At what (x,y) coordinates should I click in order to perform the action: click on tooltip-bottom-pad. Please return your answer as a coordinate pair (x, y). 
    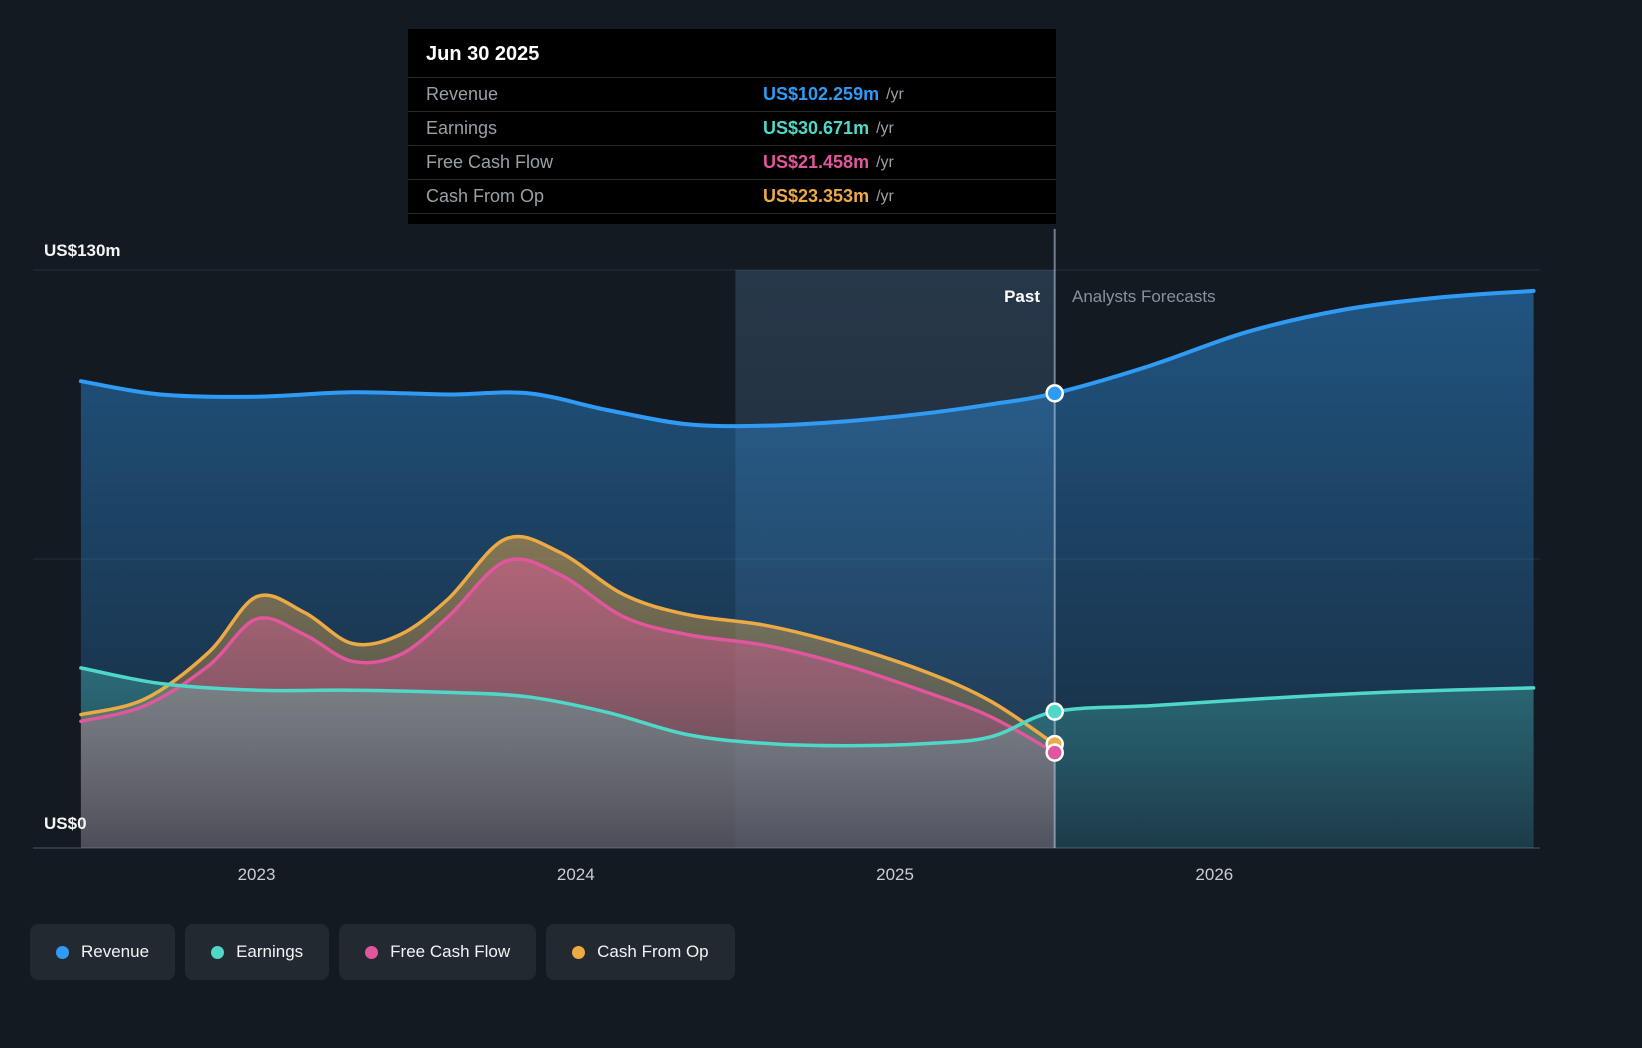
    Looking at the image, I should click on (732, 218).